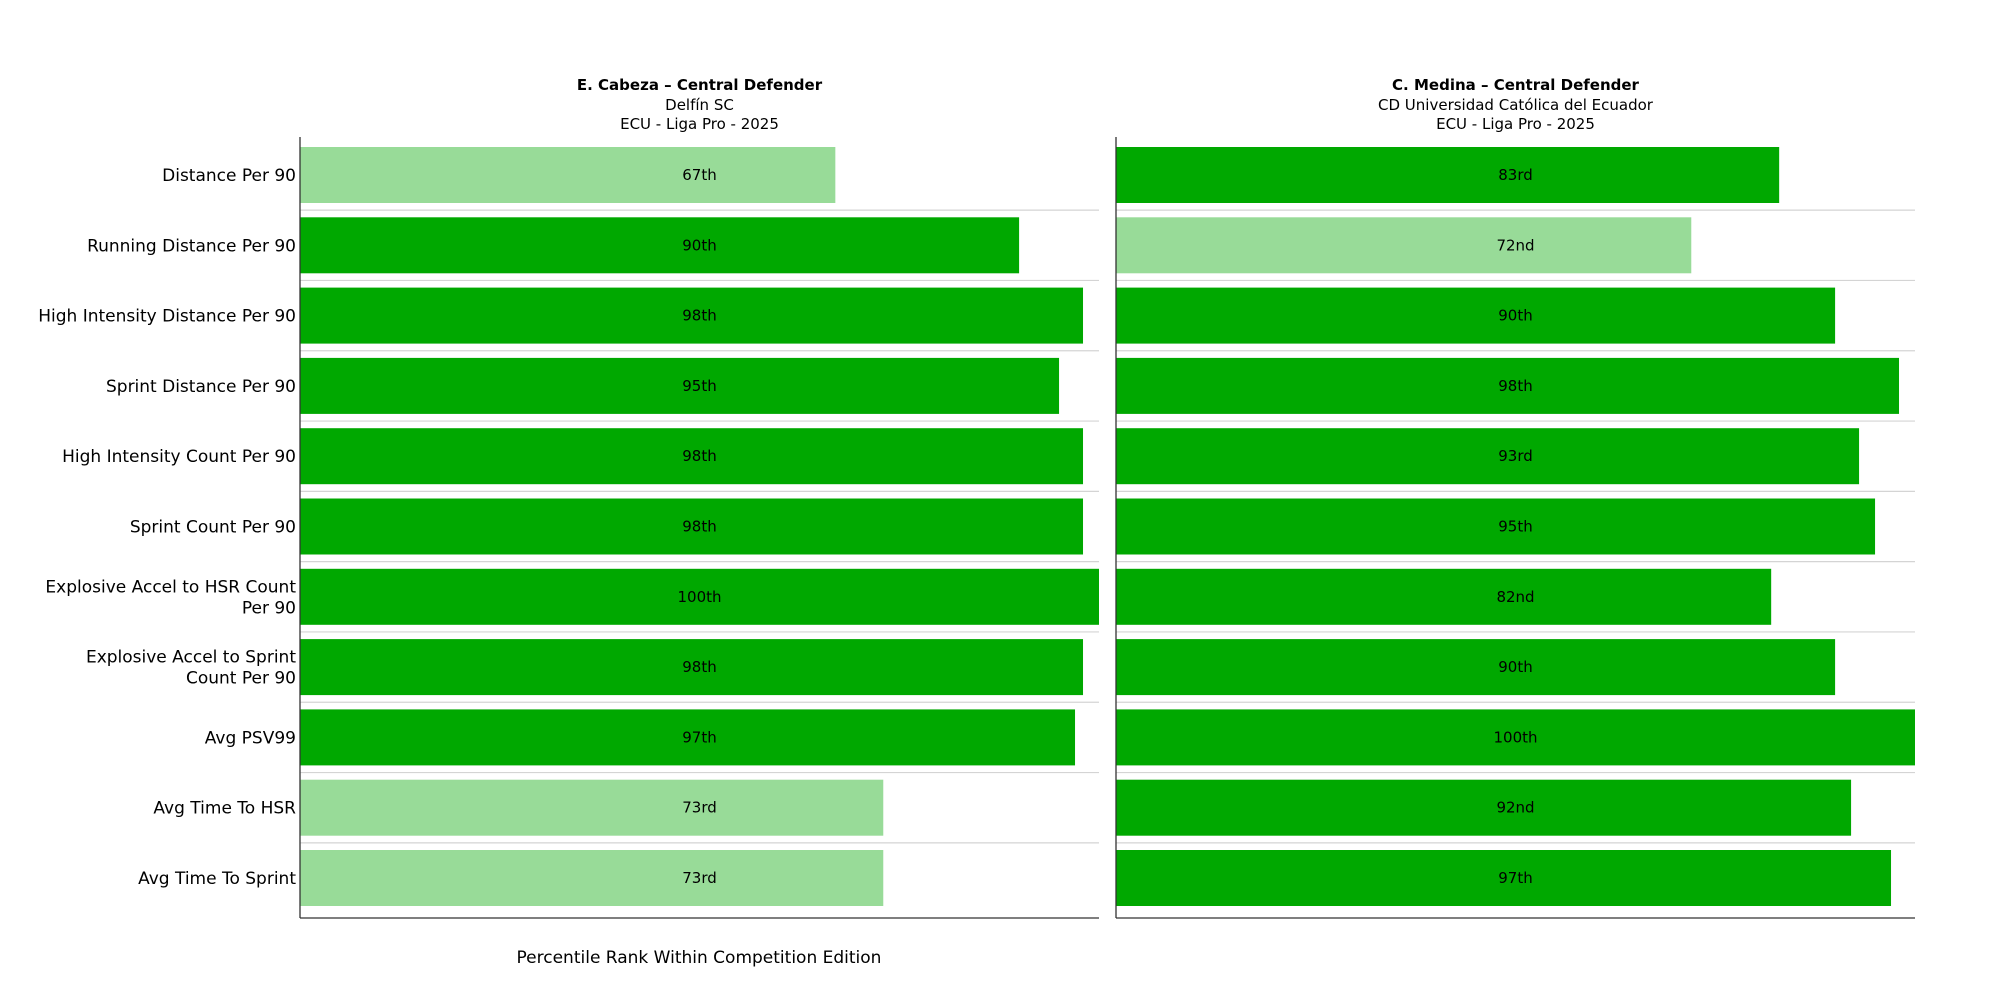  I want to click on category-label: Explosive Accel to Sprint Count Per 90, so click(191, 668).